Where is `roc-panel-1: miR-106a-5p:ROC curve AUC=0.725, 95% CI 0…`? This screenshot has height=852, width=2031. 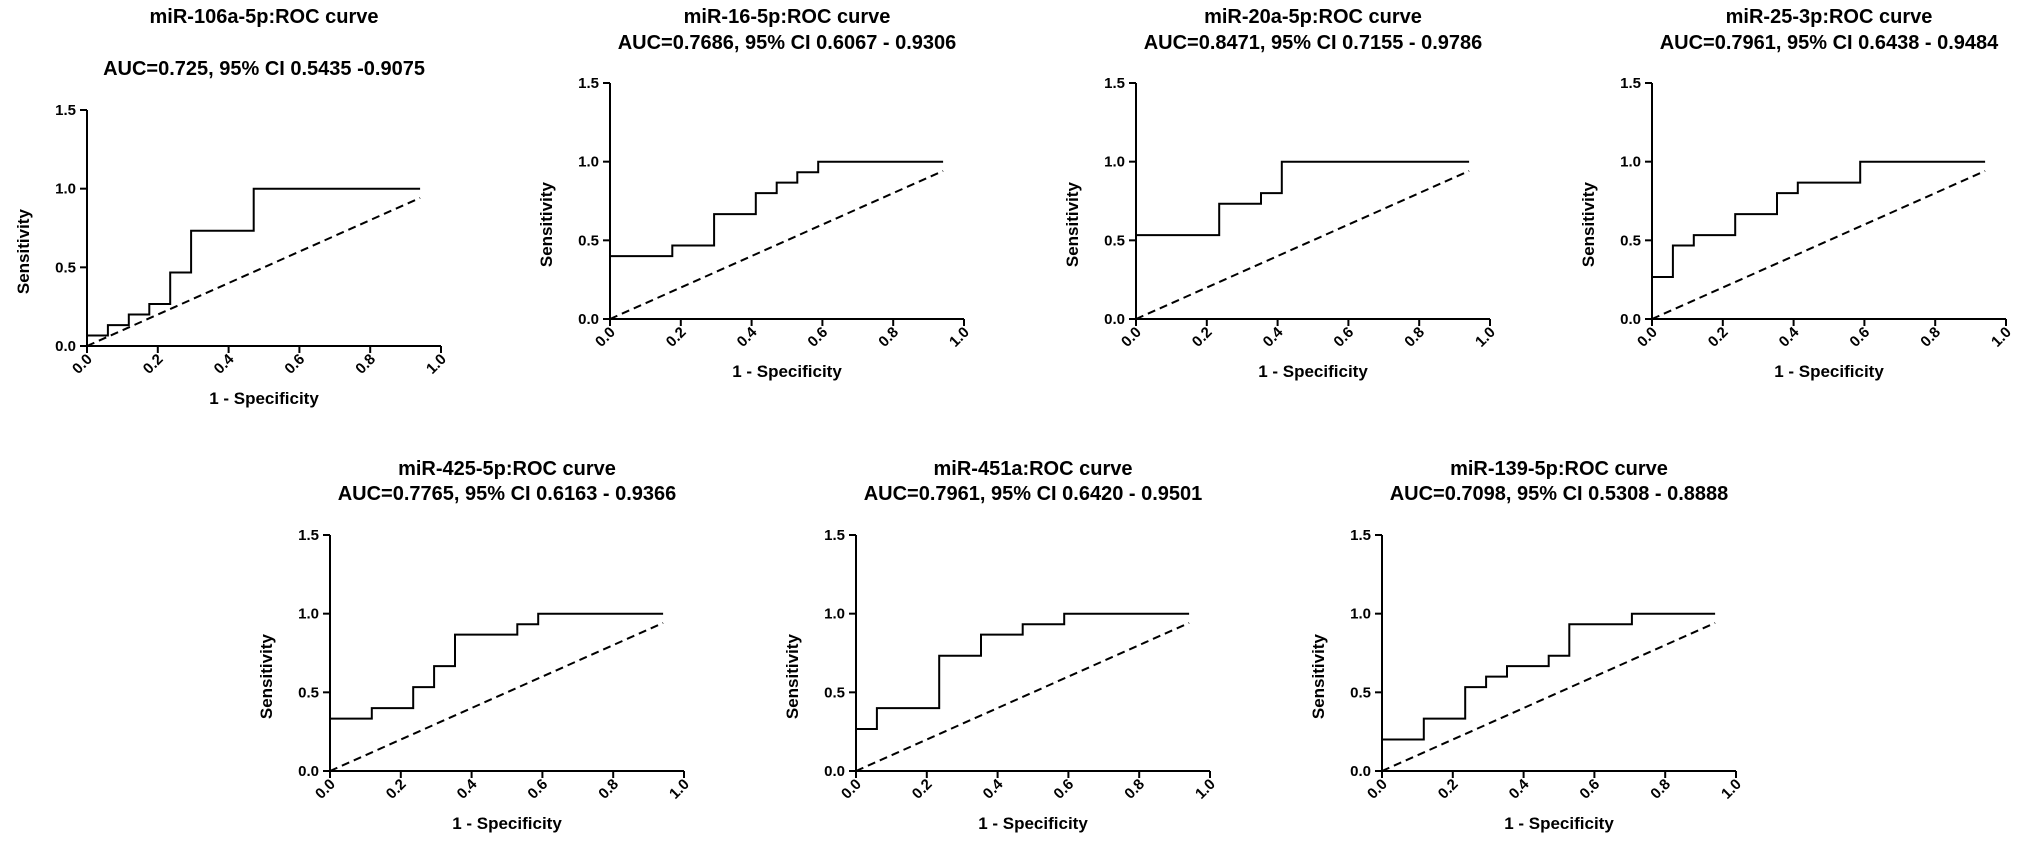
roc-panel-1: miR-106a-5p:ROC curve AUC=0.725, 95% CI 0… is located at coordinates (232, 207).